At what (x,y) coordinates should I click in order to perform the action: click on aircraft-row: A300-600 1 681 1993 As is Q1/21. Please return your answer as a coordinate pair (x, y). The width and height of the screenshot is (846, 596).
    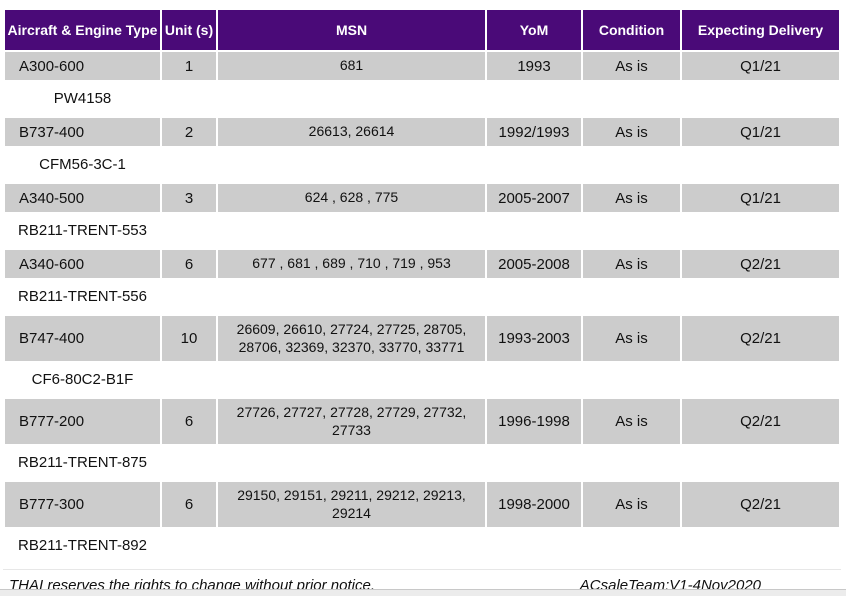
    Looking at the image, I should click on (422, 66).